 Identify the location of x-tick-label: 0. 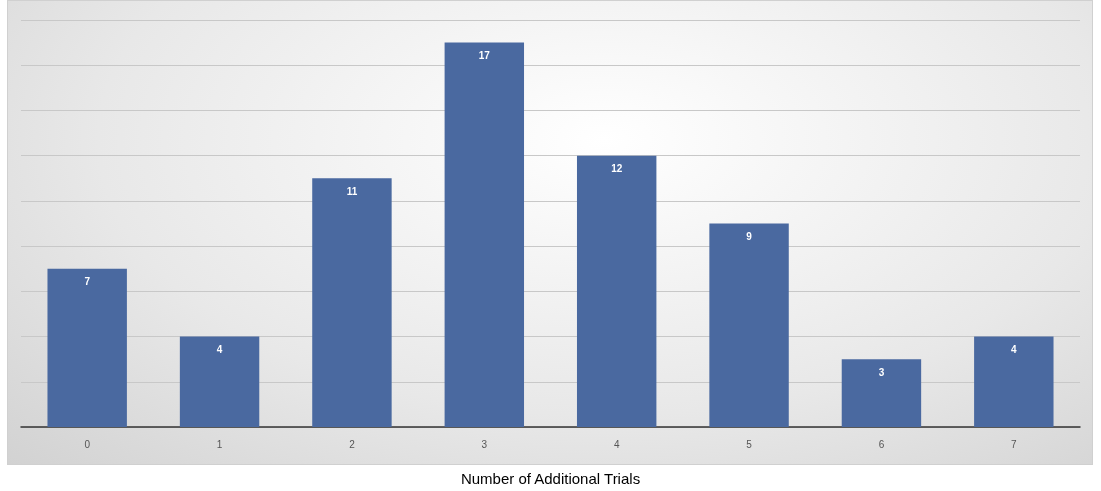
(87, 444).